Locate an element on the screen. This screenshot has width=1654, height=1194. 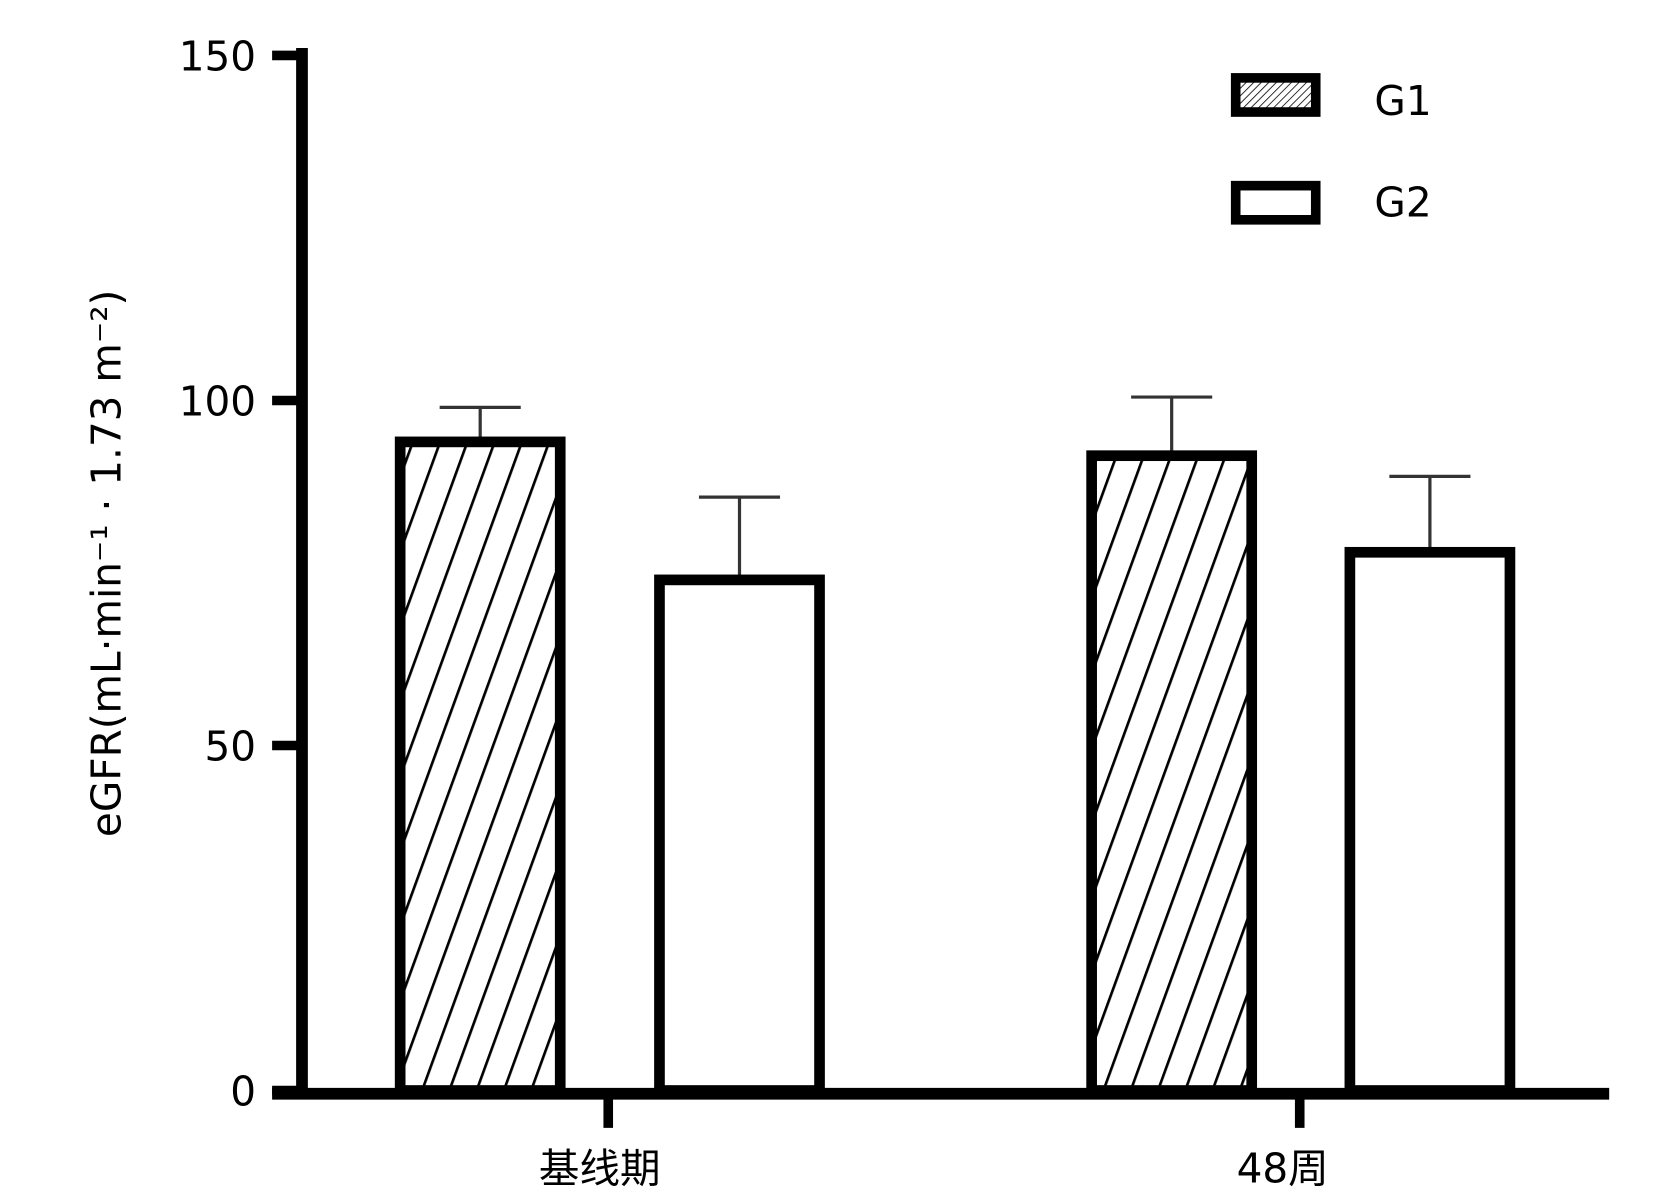
y-tick-label-50: 50 is located at coordinates (231, 746).